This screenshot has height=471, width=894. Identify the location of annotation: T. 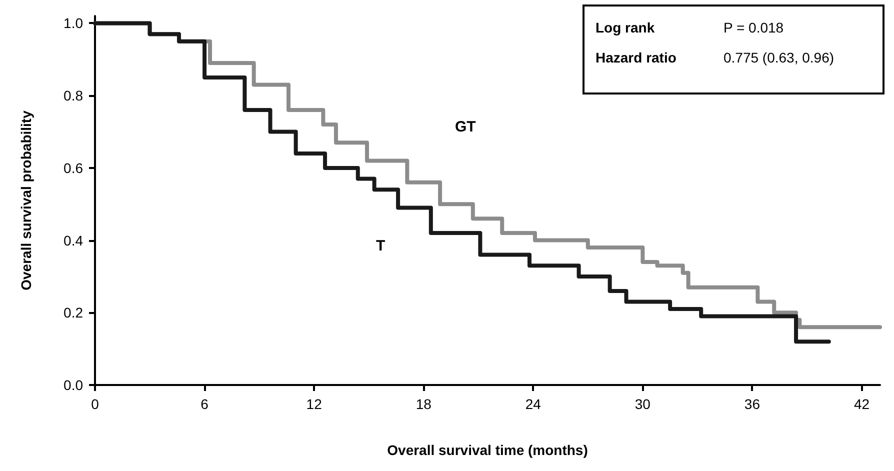
(381, 246).